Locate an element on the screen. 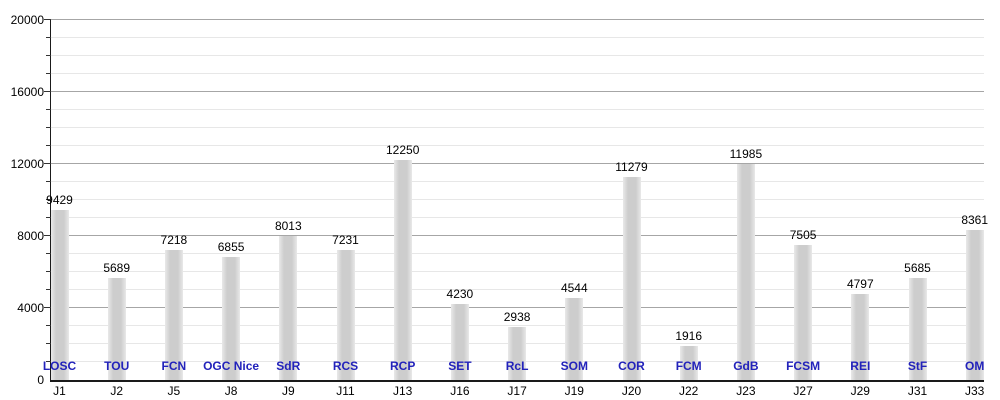  y-axis-label: 0 is located at coordinates (40, 380).